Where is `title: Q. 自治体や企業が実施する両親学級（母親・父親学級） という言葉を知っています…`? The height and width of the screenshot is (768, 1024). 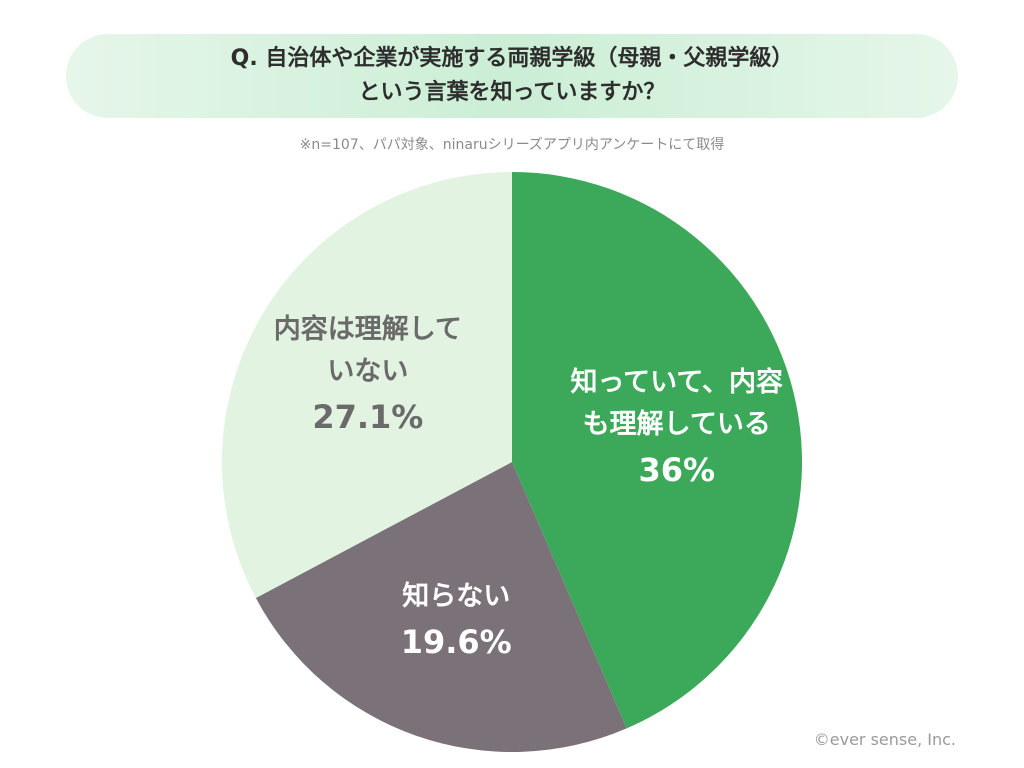 title: Q. 自治体や企業が実施する両親学級（母親・父親学級） という言葉を知っています… is located at coordinates (512, 76).